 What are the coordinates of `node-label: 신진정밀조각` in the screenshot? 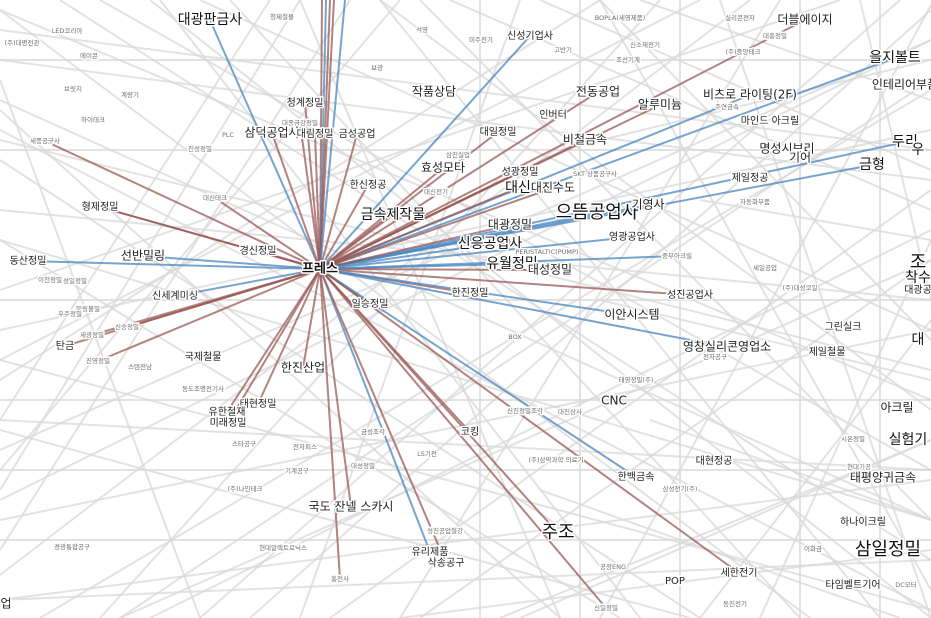 It's located at (525, 411).